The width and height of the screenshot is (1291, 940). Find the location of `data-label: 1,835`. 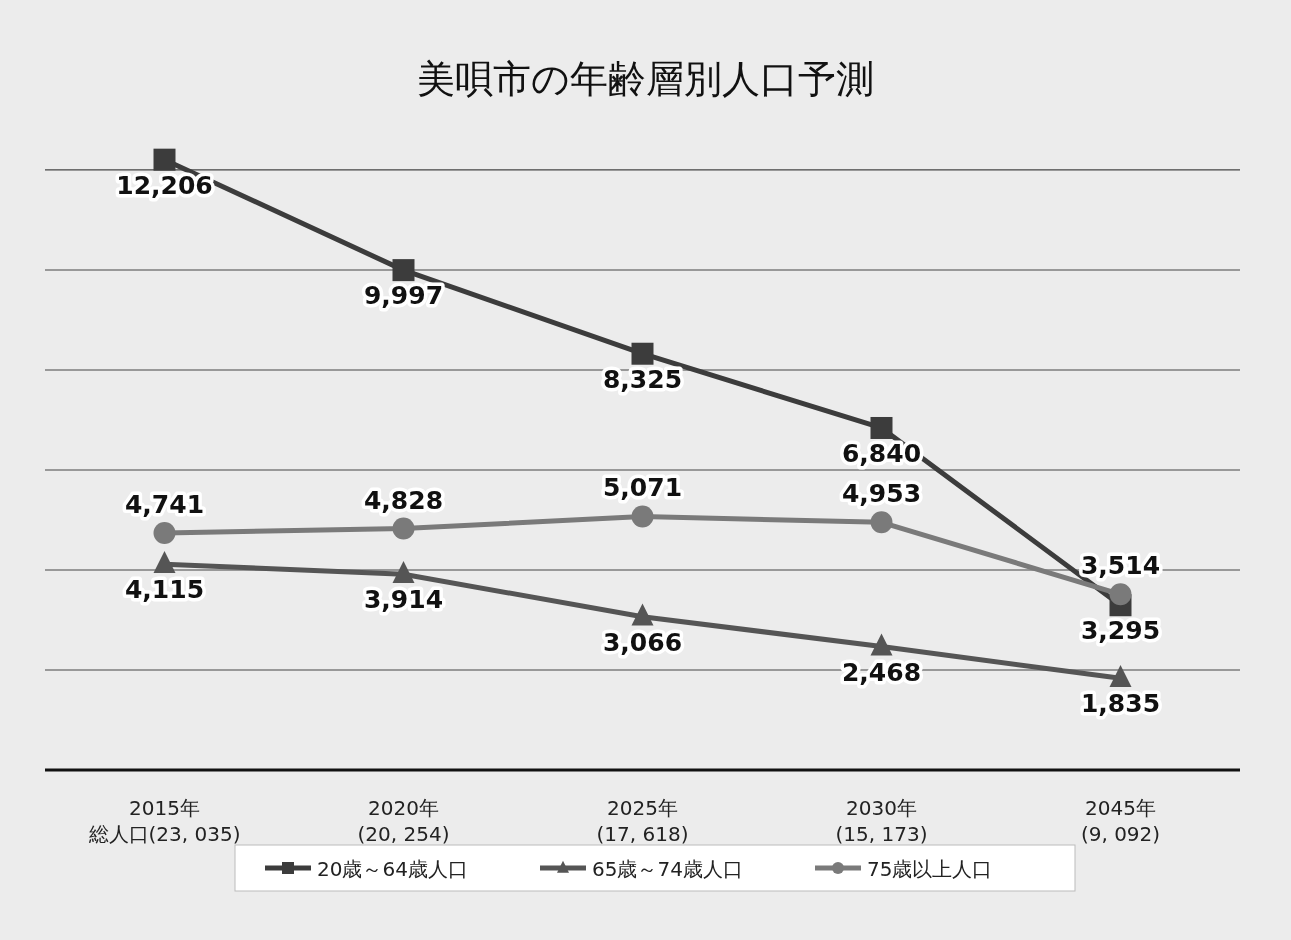

data-label: 1,835 is located at coordinates (1120, 704).